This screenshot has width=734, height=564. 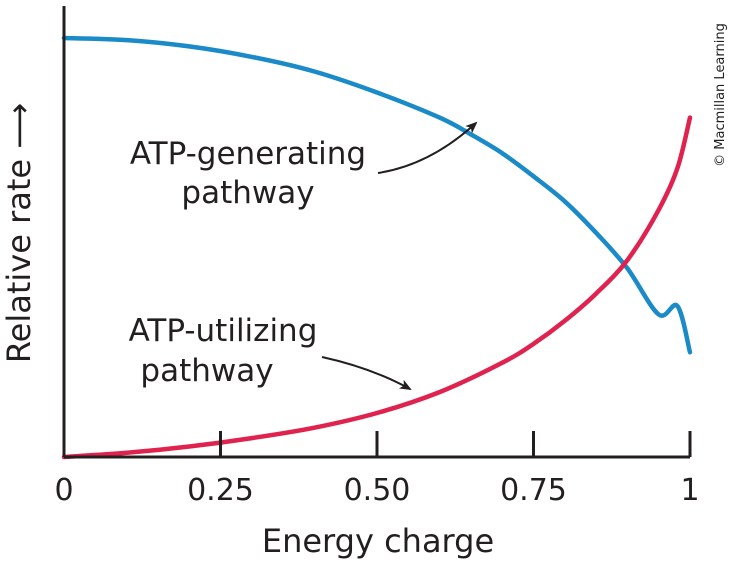 What do you see at coordinates (378, 541) in the screenshot?
I see `x-axis-title: Energy charge` at bounding box center [378, 541].